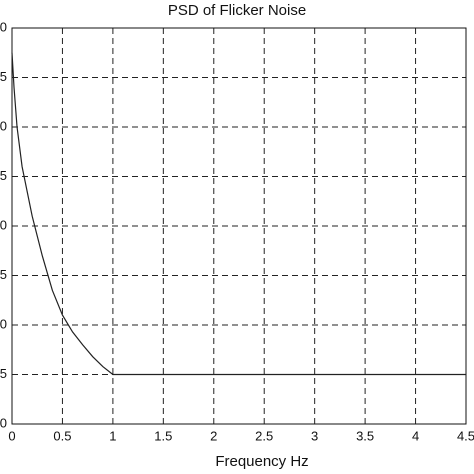  What do you see at coordinates (3, 26) in the screenshot?
I see `y-tick-label: 40` at bounding box center [3, 26].